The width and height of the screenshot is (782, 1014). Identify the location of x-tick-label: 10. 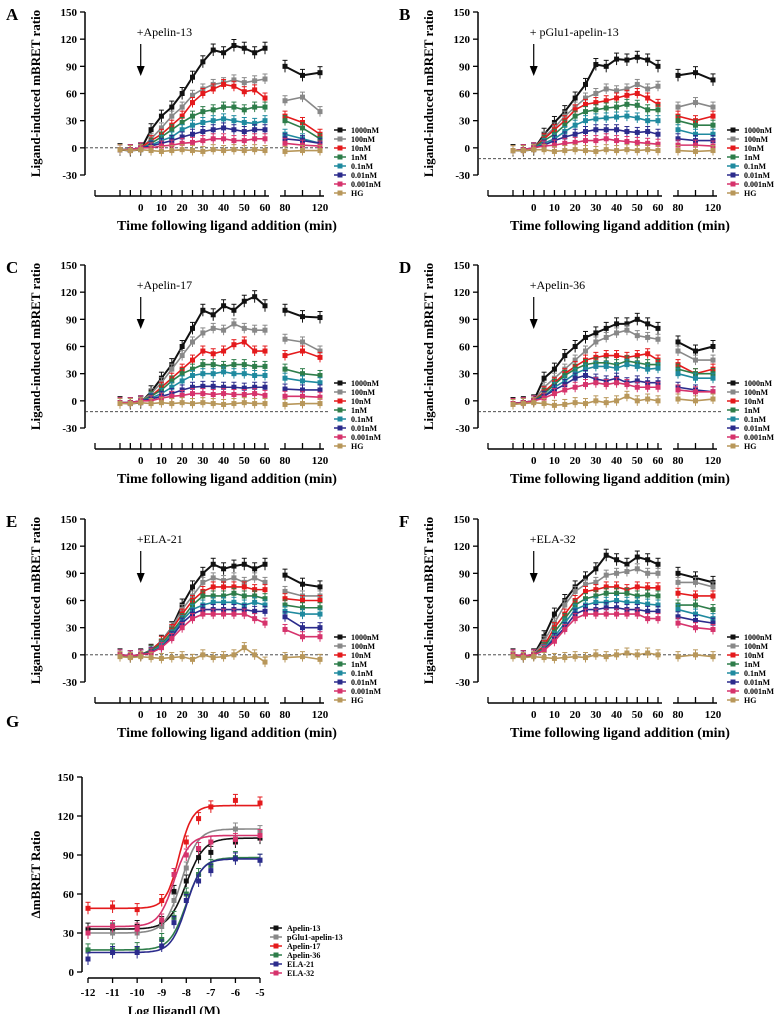
(555, 461).